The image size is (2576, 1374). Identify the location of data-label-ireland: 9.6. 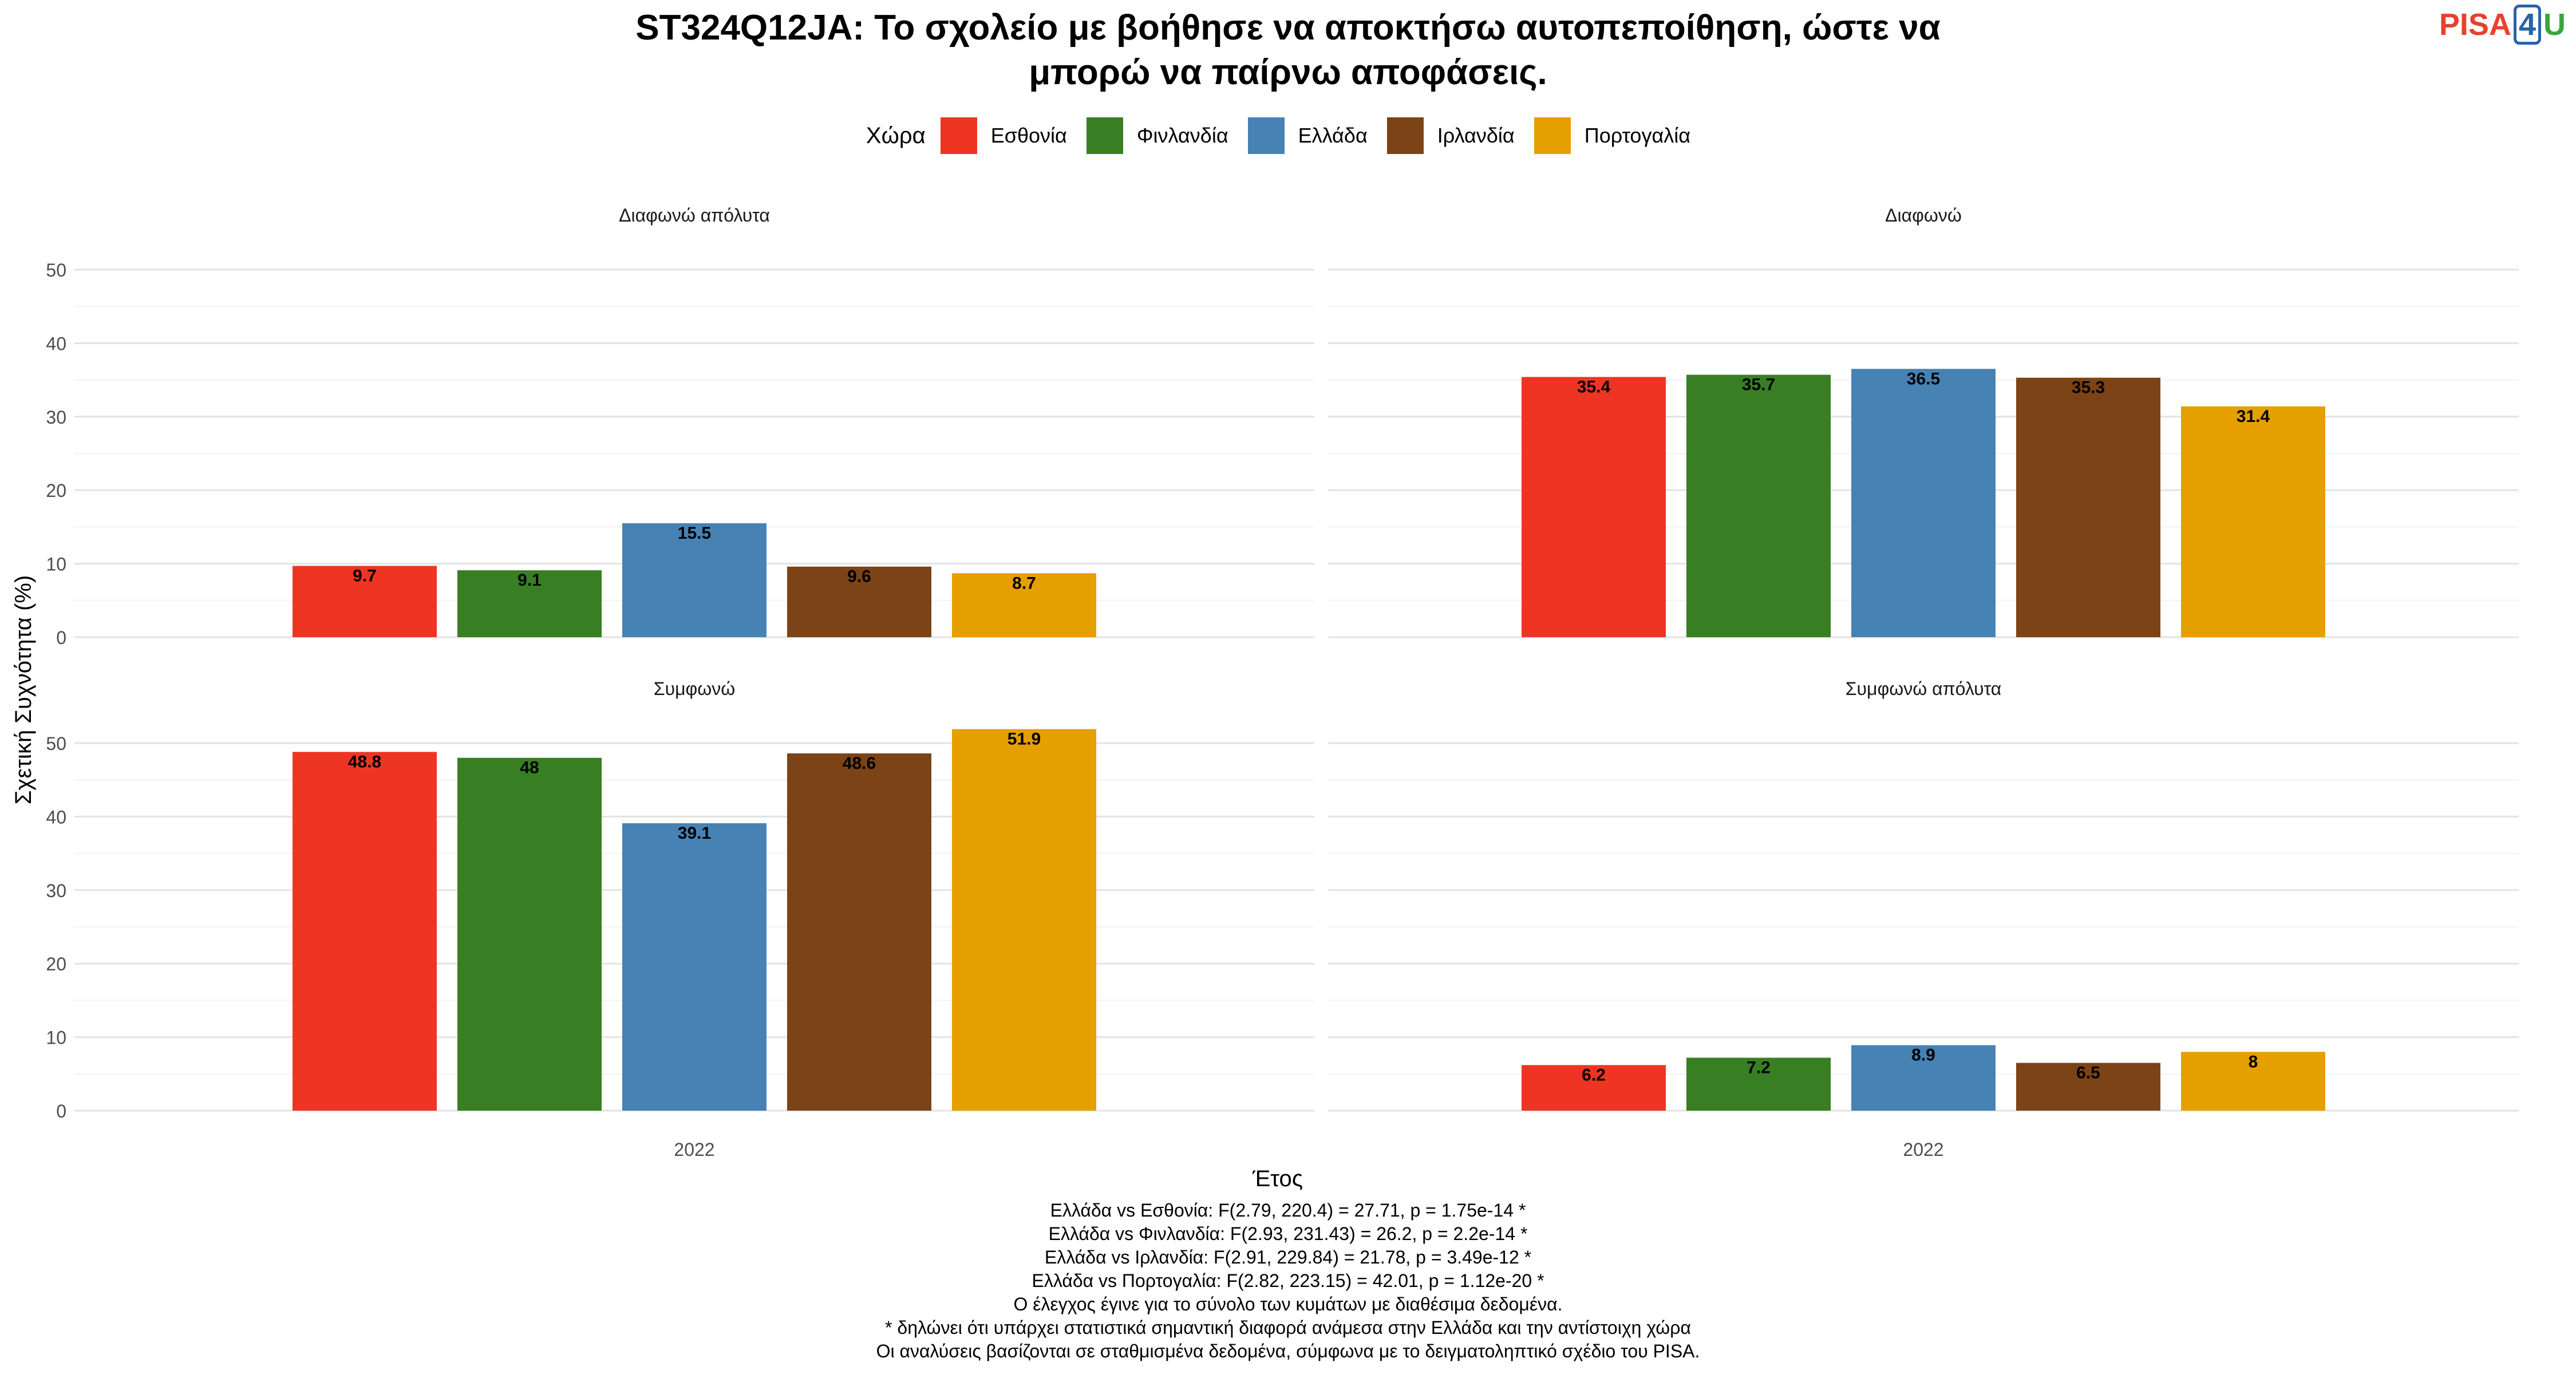
(859, 576).